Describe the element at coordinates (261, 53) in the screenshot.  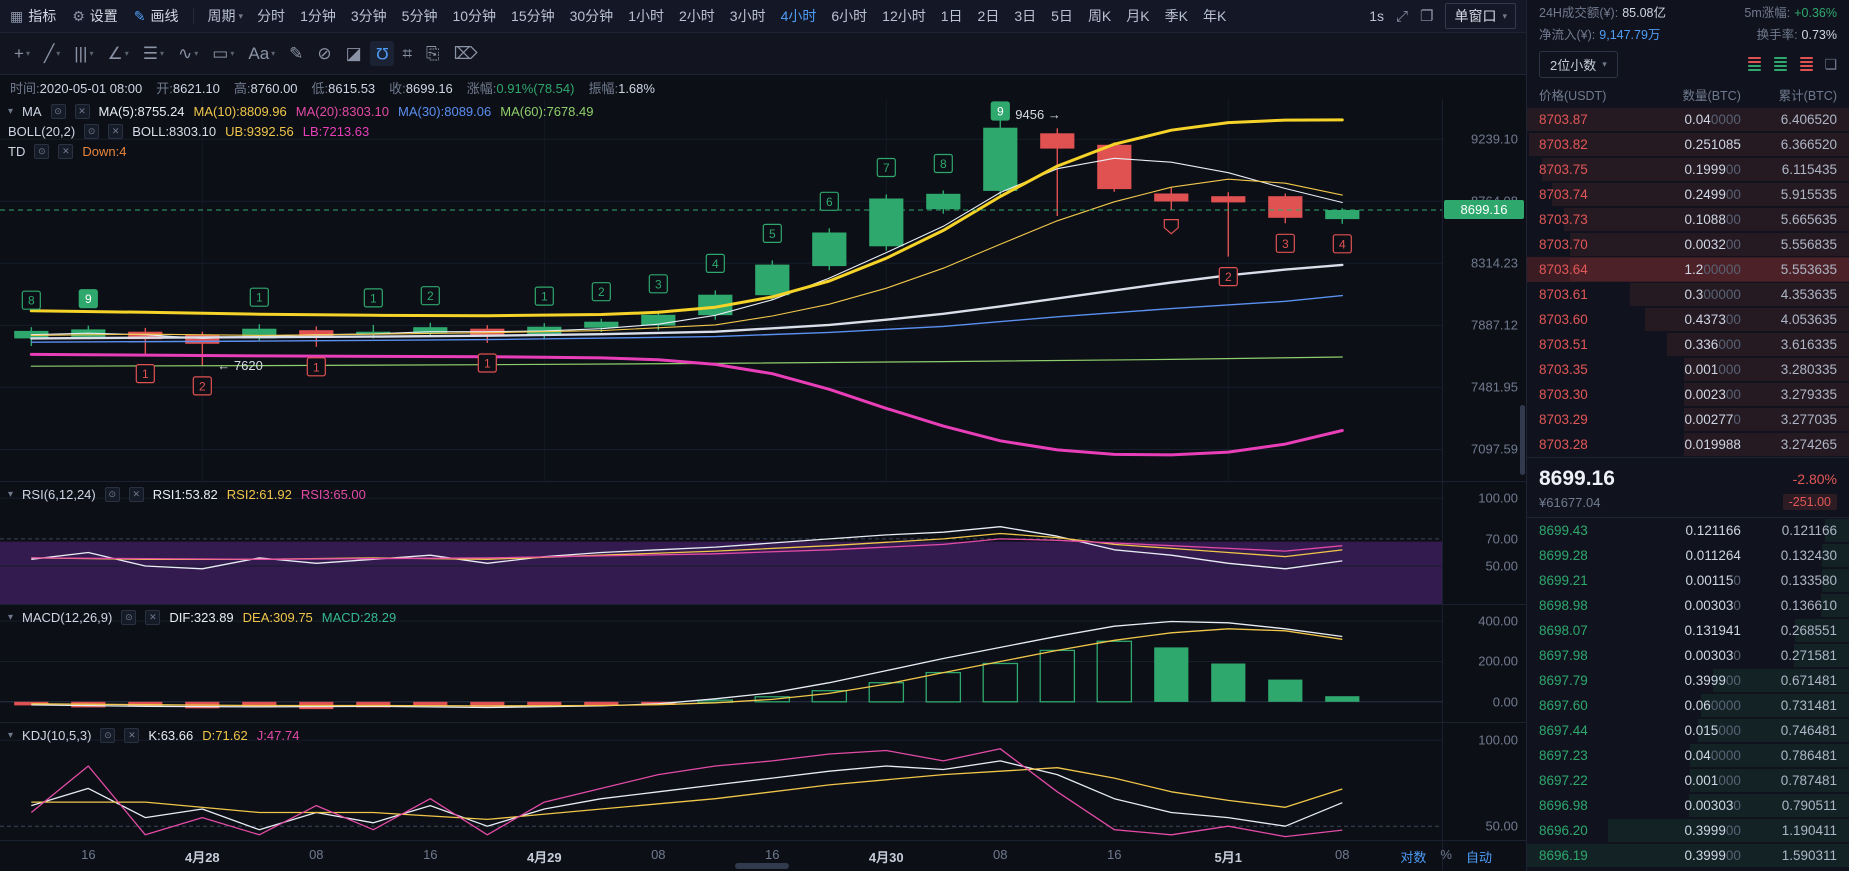
I see `text-tool: Aa ▾` at that location.